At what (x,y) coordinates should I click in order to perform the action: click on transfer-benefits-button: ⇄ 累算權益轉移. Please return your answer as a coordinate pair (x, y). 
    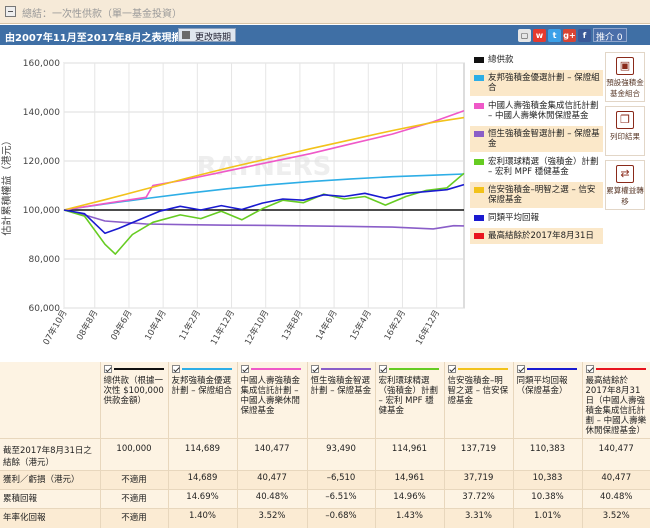
    Looking at the image, I should click on (625, 185).